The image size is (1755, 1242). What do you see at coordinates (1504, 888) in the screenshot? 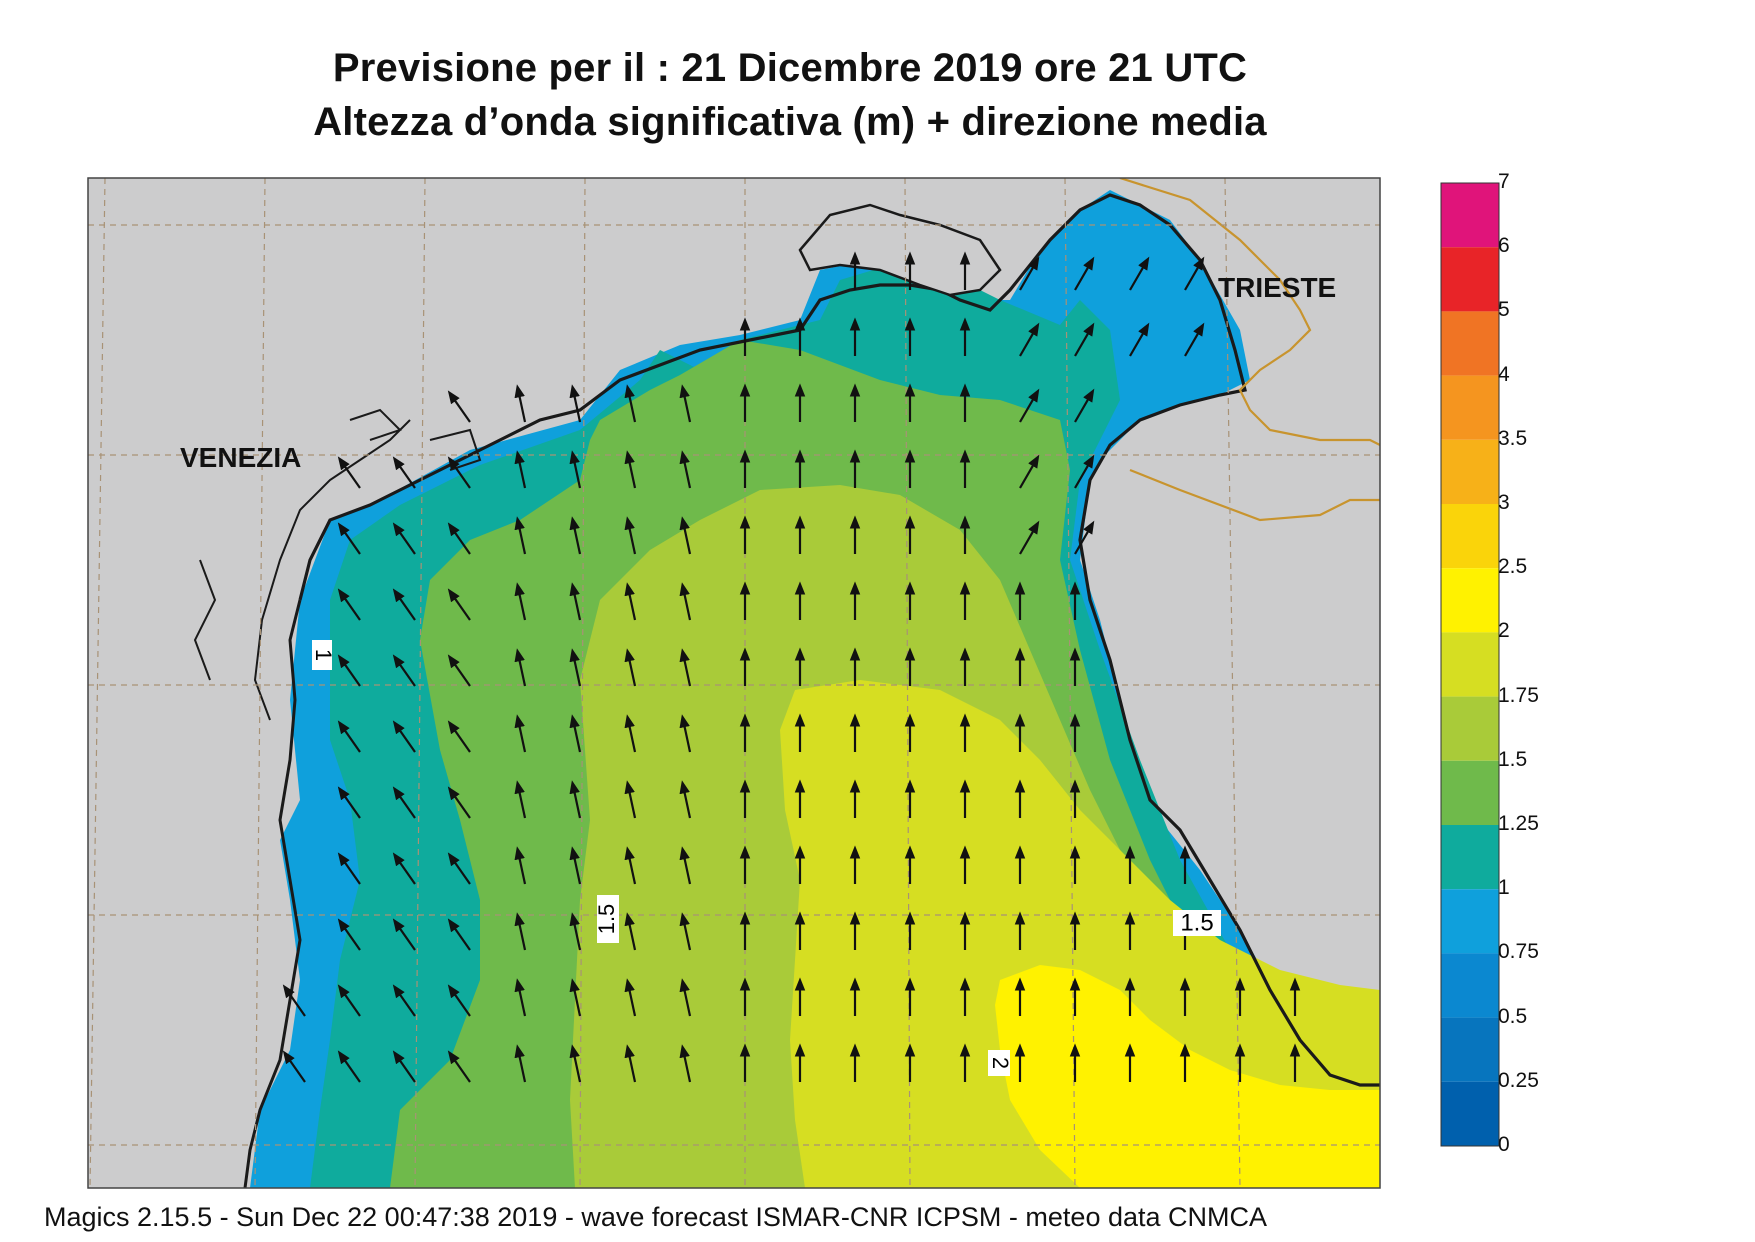
I see `legend-label: 1` at bounding box center [1504, 888].